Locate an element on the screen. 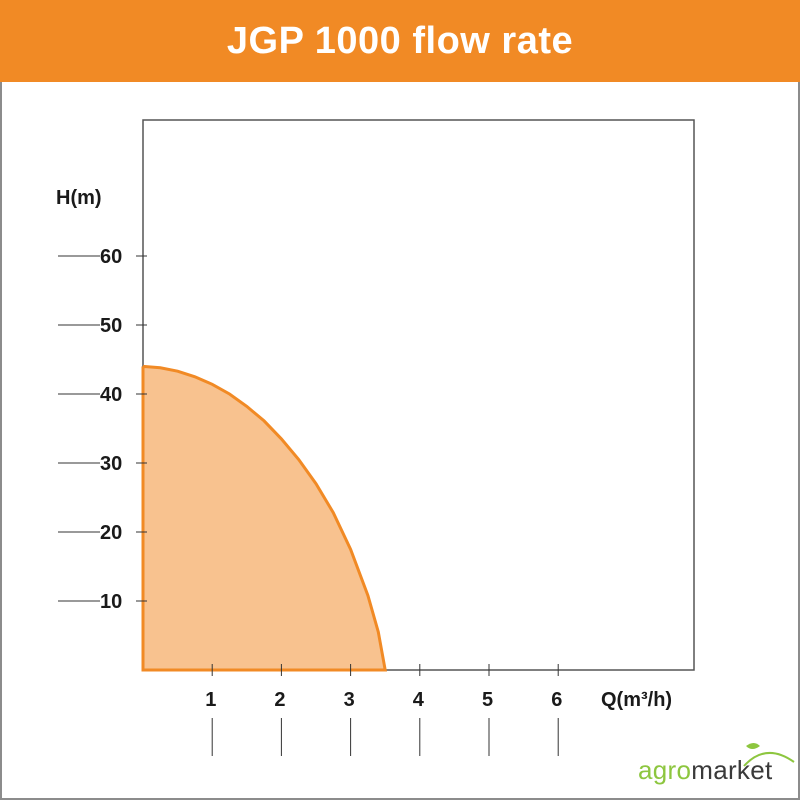 Image resolution: width=800 pixels, height=800 pixels. x-tick-label: 6 is located at coordinates (556, 700).